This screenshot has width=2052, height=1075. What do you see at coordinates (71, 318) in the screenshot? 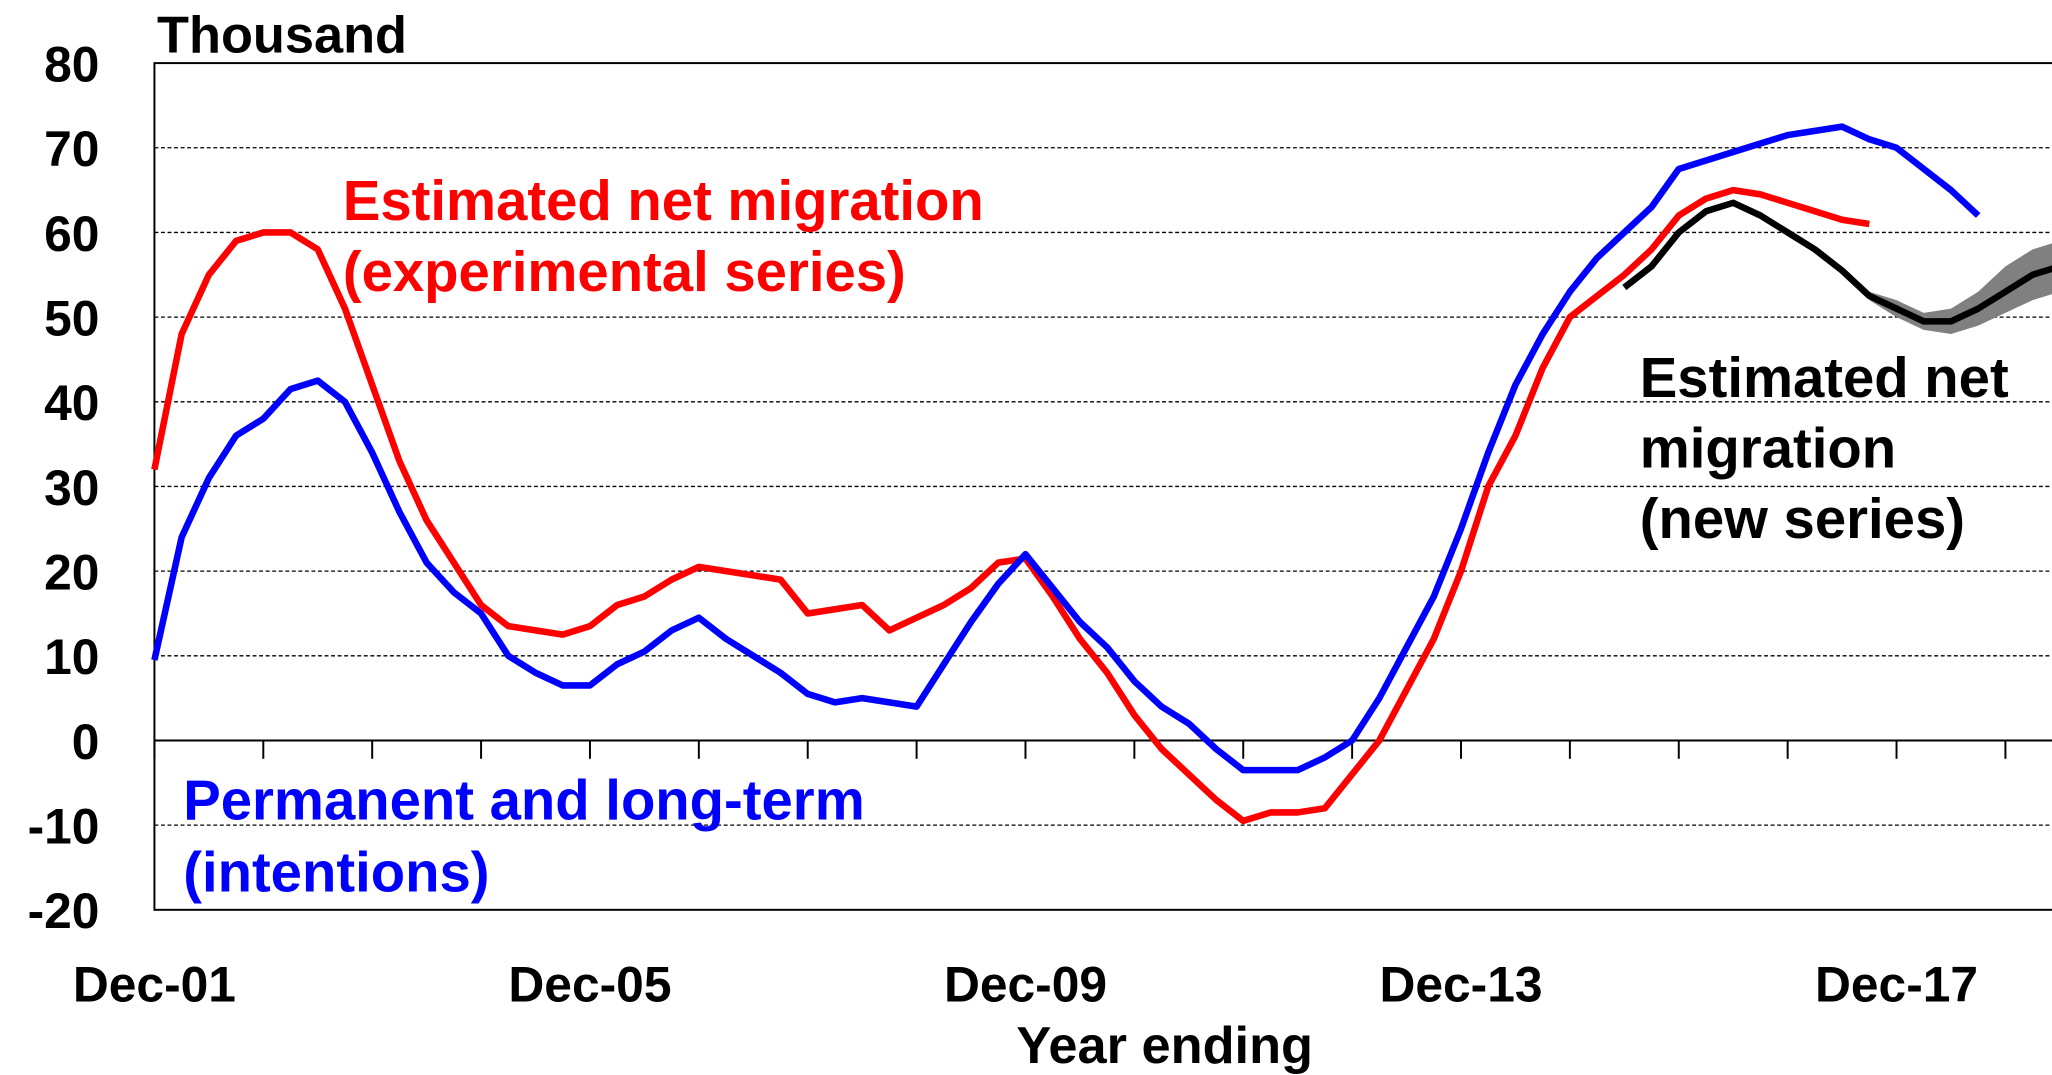
I see `y-tick-label: 50` at bounding box center [71, 318].